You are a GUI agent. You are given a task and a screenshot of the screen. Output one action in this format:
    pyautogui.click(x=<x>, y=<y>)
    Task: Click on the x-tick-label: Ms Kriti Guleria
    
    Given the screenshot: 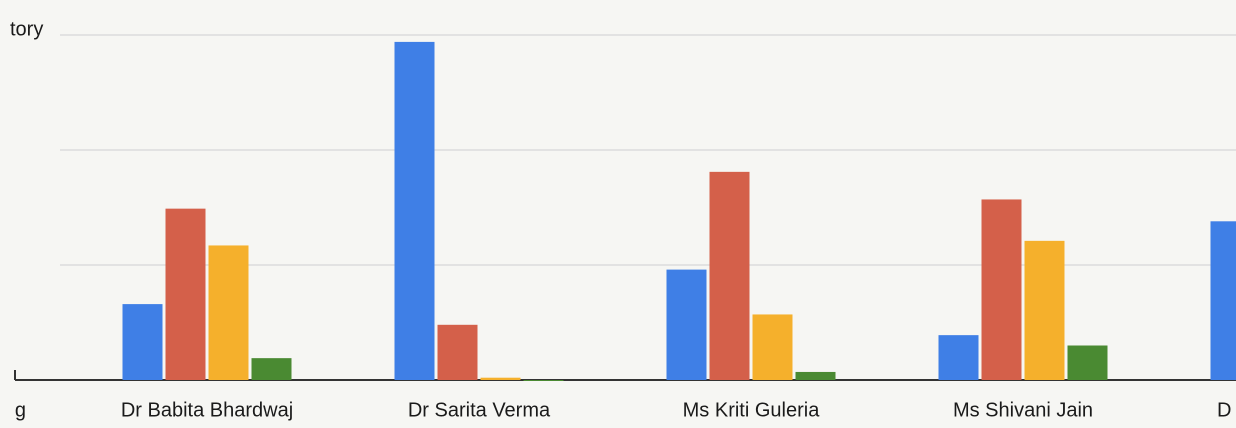 What is the action you would take?
    pyautogui.click(x=752, y=410)
    